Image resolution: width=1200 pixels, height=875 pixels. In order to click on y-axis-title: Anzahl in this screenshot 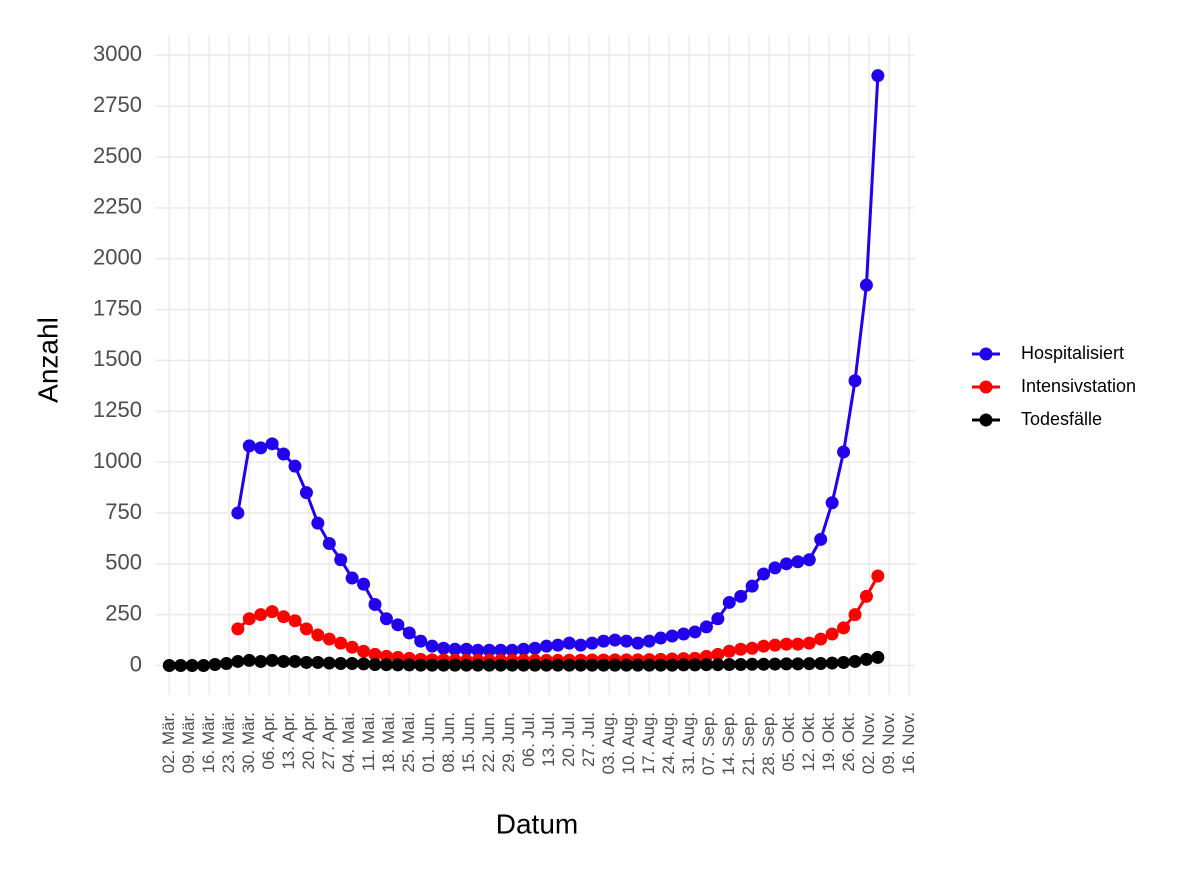, I will do `click(47, 360)`.